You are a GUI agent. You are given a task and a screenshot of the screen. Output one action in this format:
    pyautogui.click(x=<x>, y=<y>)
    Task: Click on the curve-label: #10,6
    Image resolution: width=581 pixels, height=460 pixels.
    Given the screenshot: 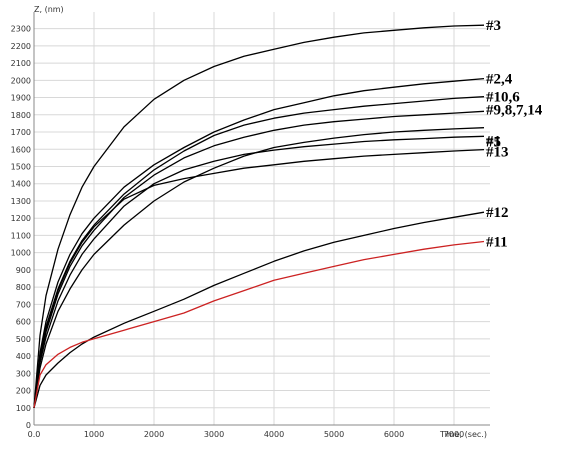 What is the action you would take?
    pyautogui.click(x=503, y=98)
    